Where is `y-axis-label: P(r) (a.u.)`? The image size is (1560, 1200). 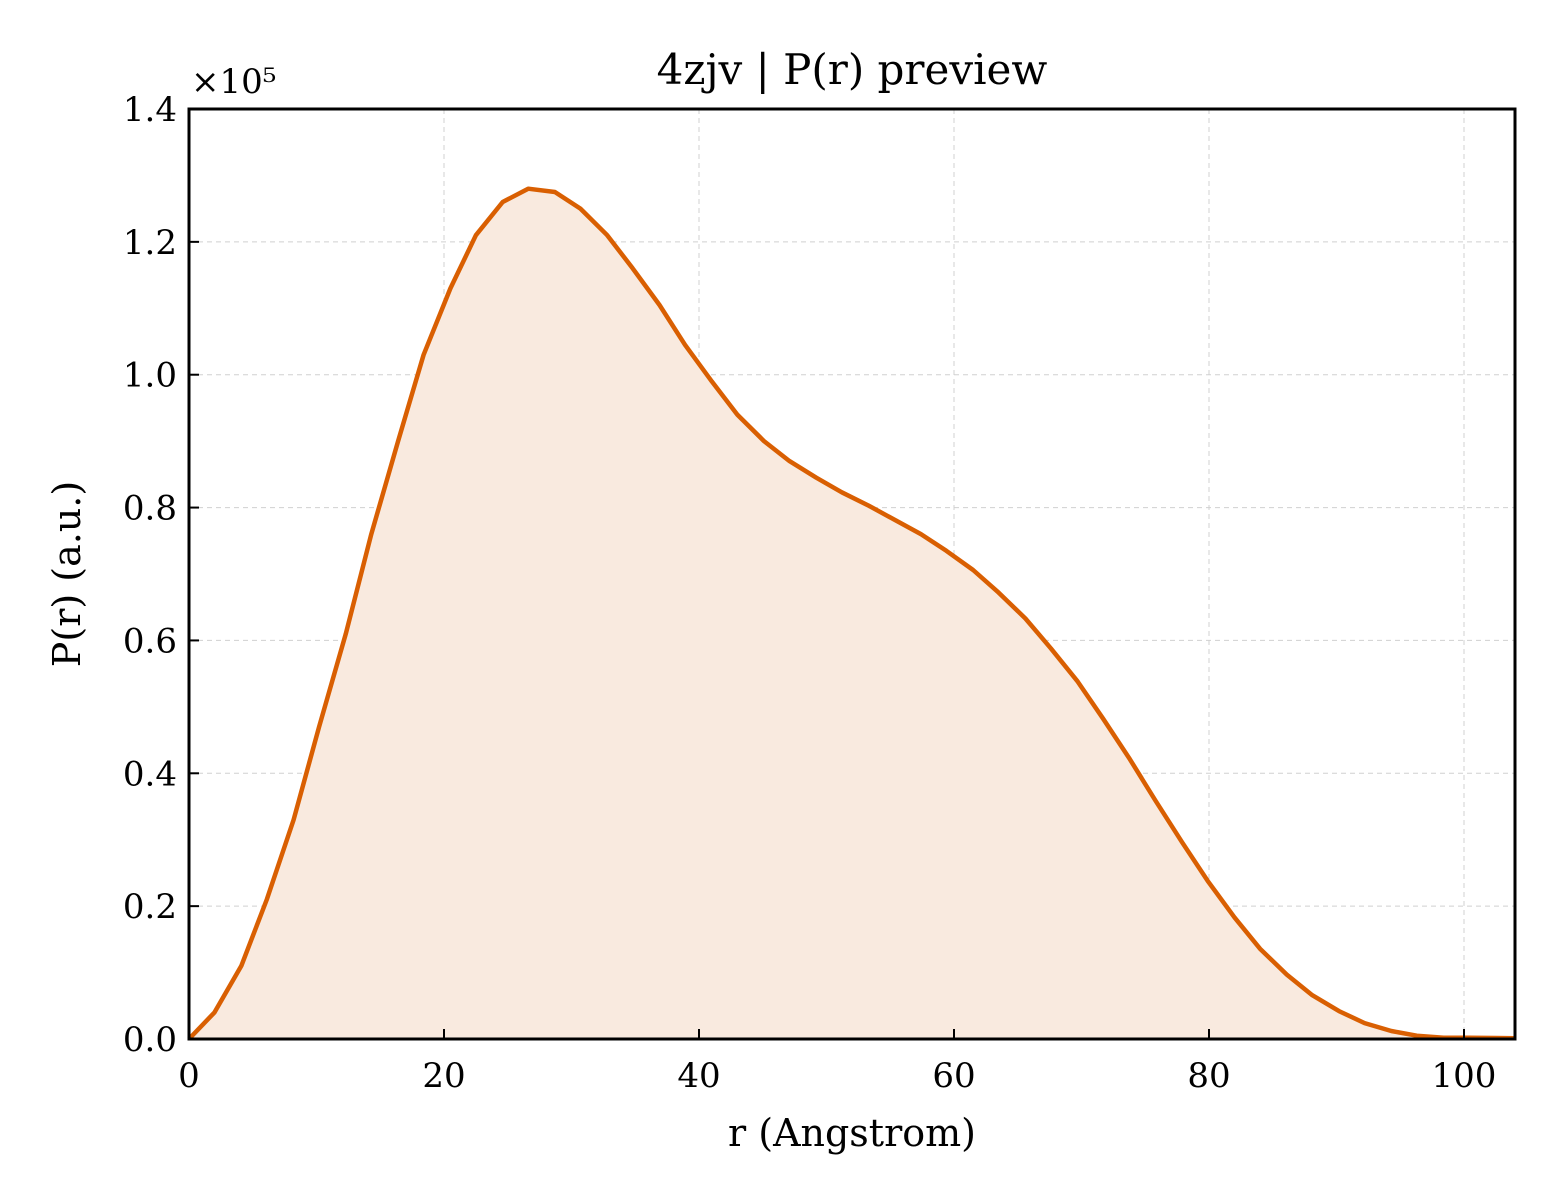 y-axis-label: P(r) (a.u.) is located at coordinates (67, 574).